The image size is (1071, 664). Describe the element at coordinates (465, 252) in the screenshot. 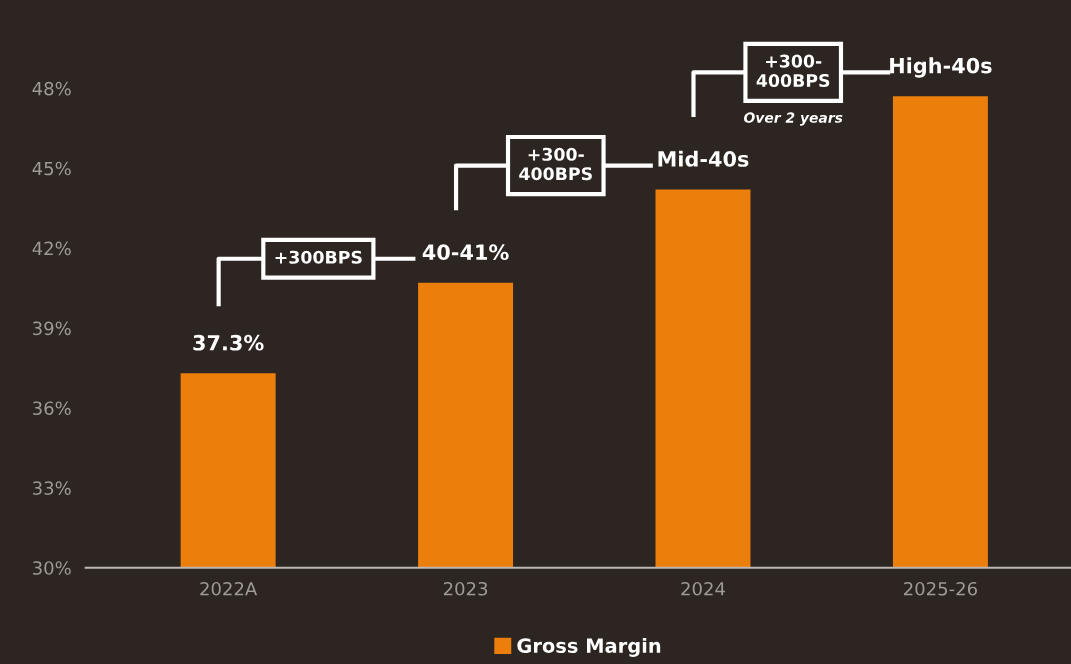

I see `annotation: 40-41%` at that location.